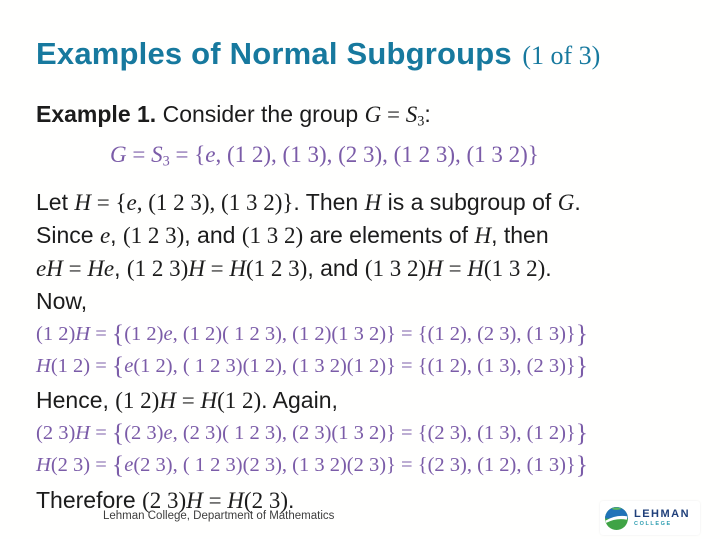  Describe the element at coordinates (81, 366) in the screenshot. I see `text-segment: (1 2) =` at that location.